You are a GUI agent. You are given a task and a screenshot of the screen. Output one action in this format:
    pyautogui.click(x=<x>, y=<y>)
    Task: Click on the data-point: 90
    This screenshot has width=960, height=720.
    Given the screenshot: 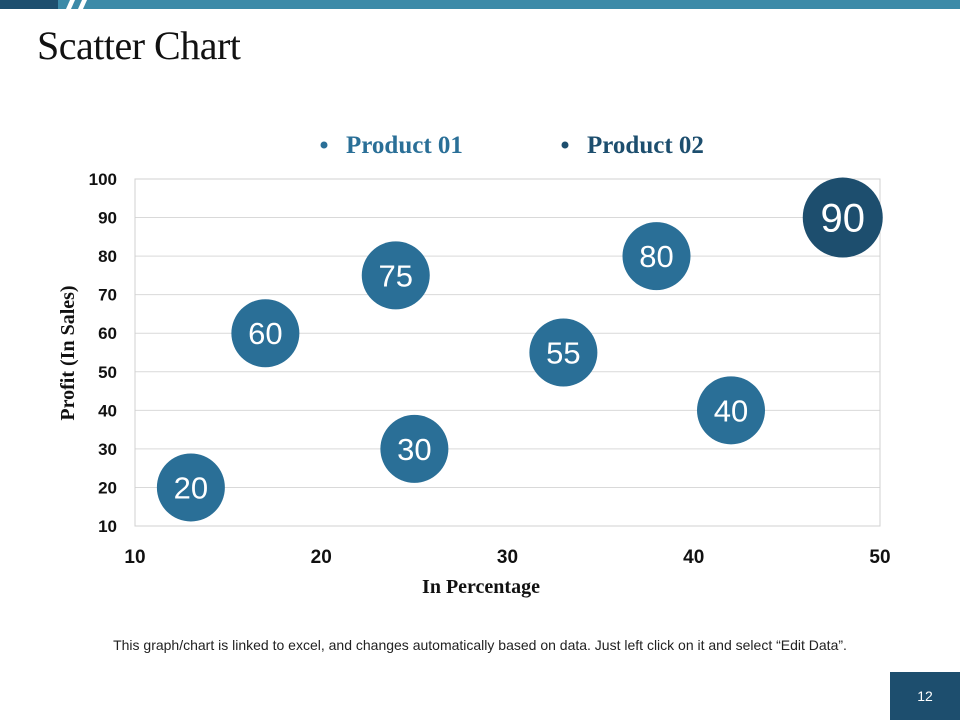 What is the action you would take?
    pyautogui.click(x=842, y=217)
    